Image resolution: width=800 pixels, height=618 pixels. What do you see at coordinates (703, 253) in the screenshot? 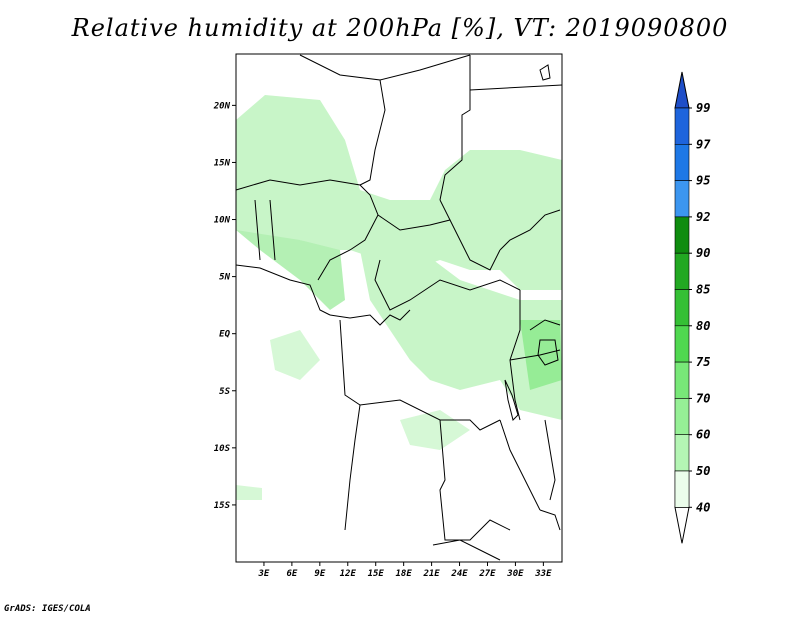
I see `colorbar-label: 90` at bounding box center [703, 253].